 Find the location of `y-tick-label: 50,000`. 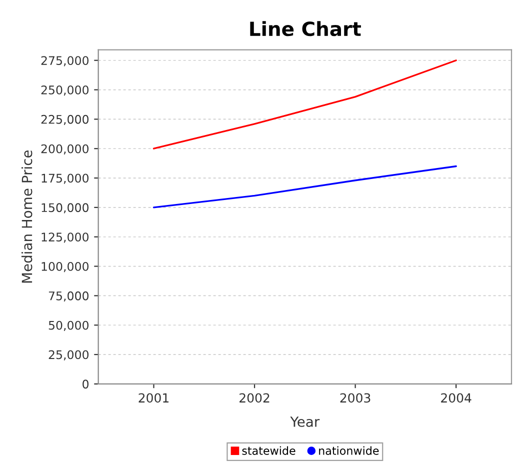

y-tick-label: 50,000 is located at coordinates (68, 325).